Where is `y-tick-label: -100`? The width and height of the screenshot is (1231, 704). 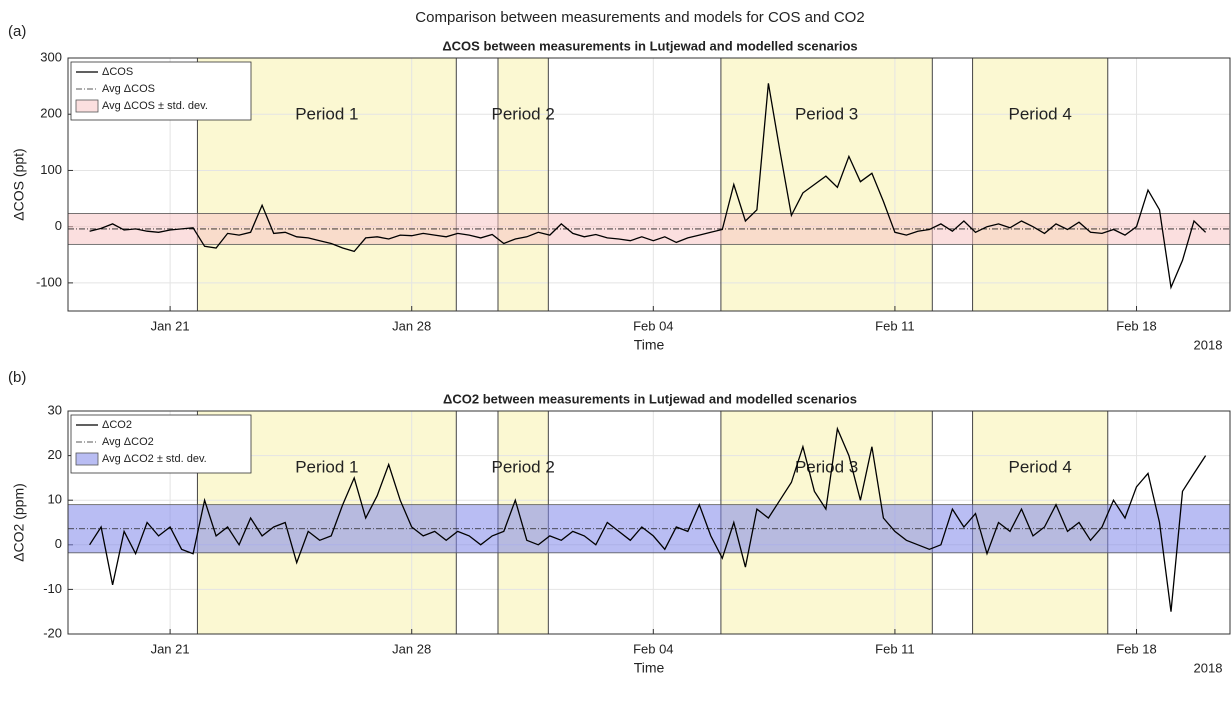 y-tick-label: -100 is located at coordinates (49, 281).